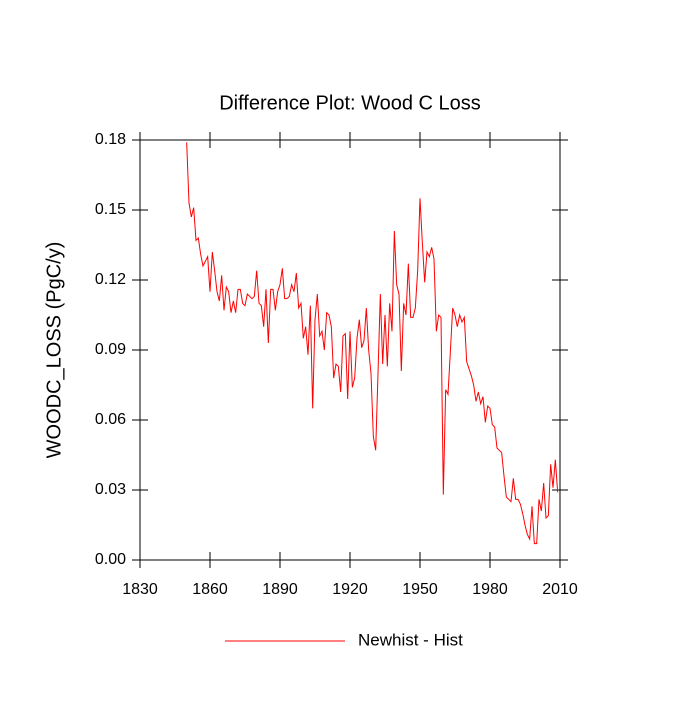  What do you see at coordinates (280, 589) in the screenshot?
I see `x-tick-label: 1890` at bounding box center [280, 589].